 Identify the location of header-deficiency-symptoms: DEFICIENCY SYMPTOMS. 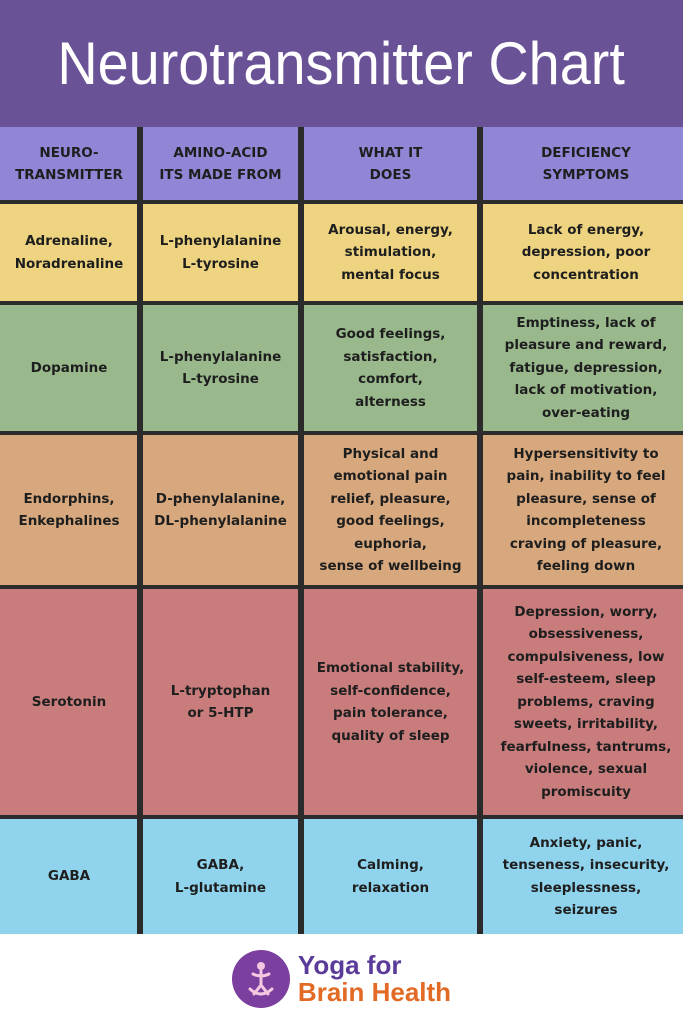
(583, 163).